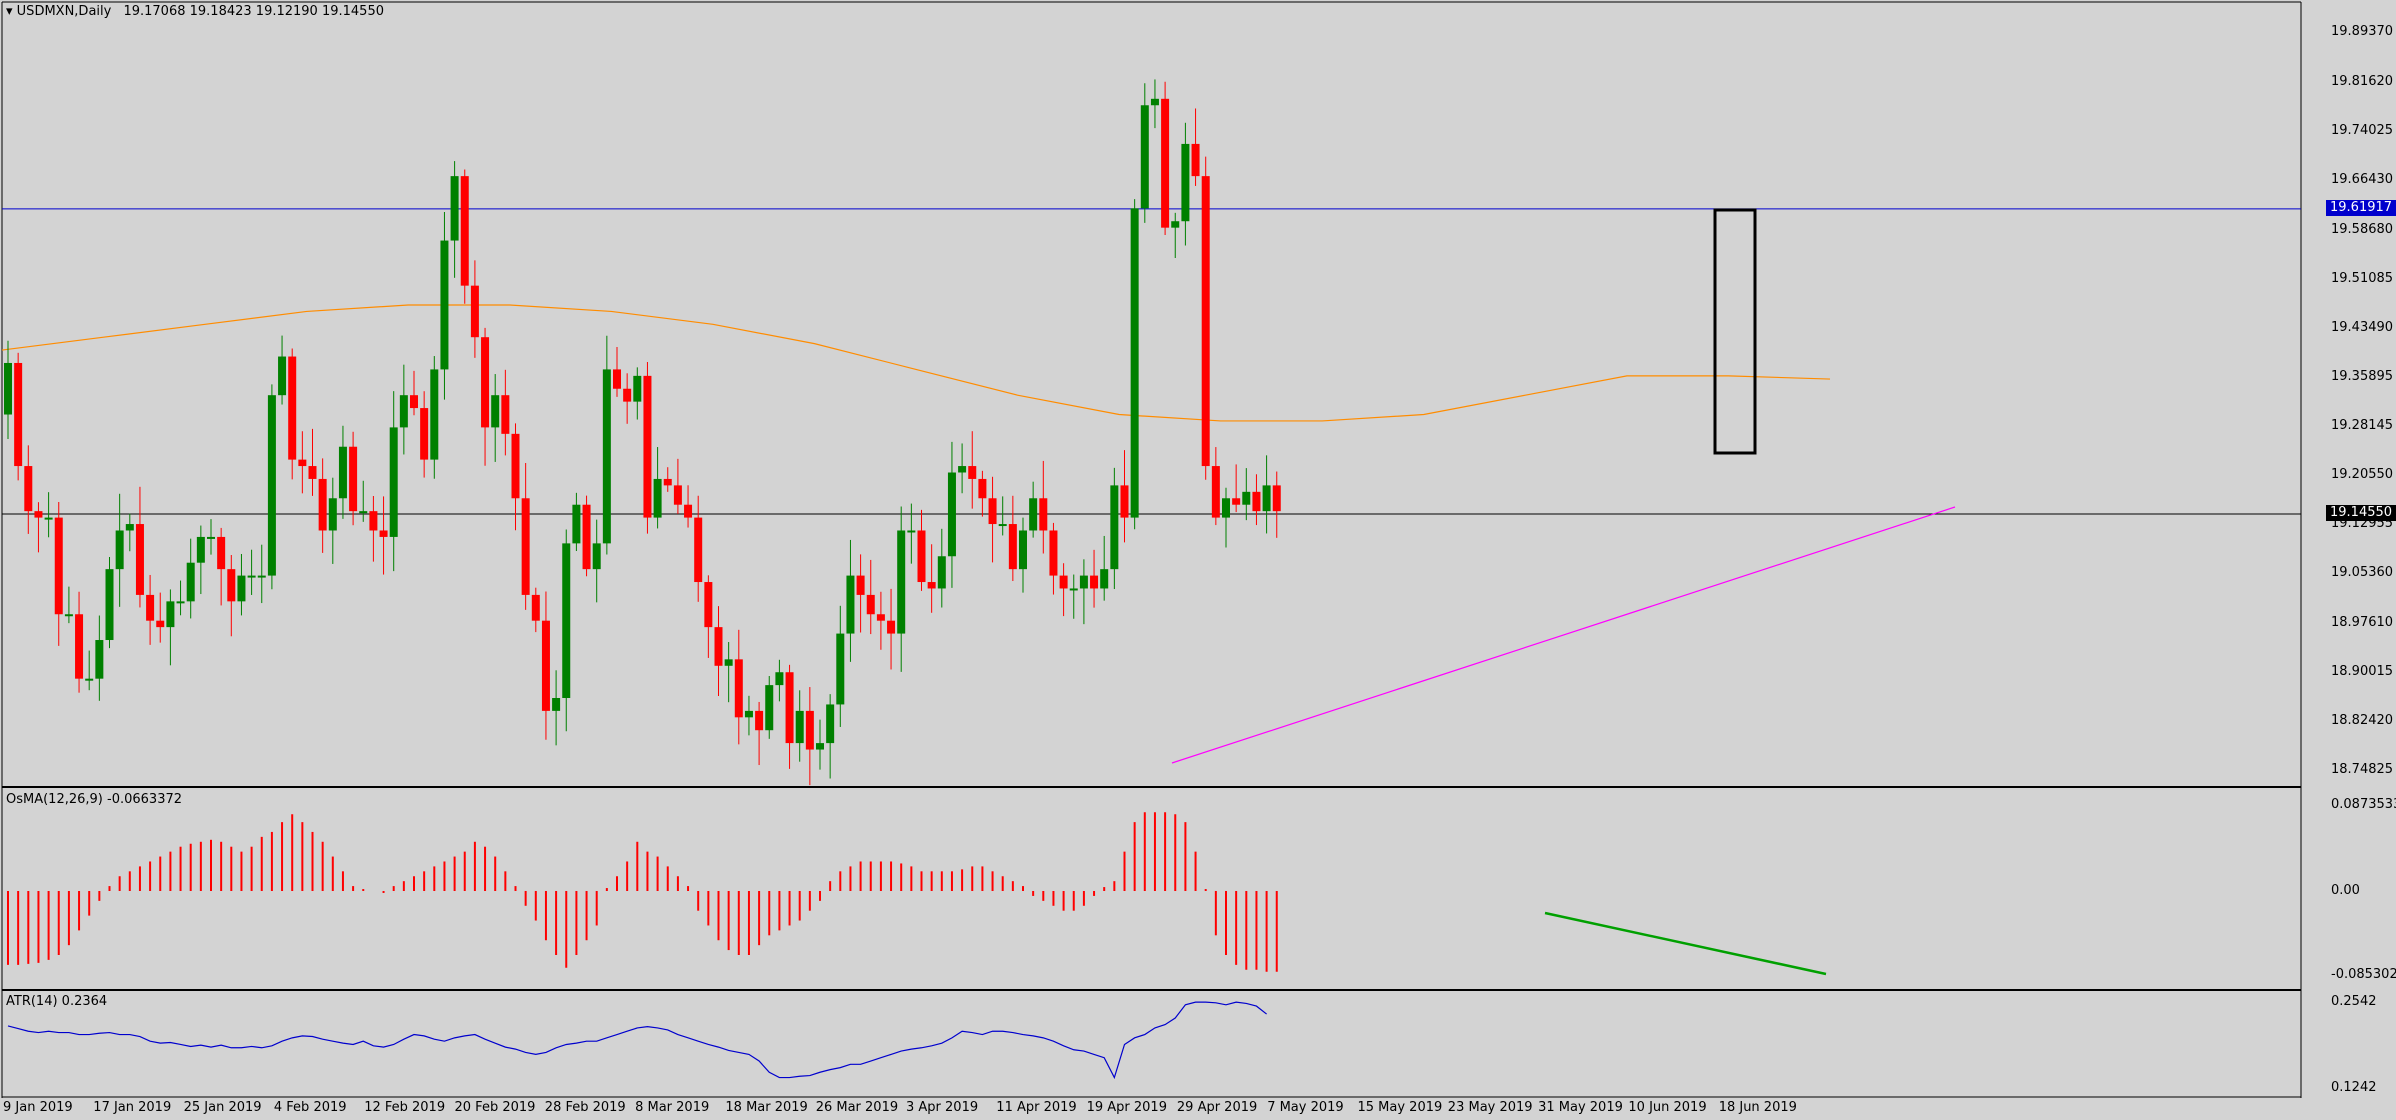 Image resolution: width=2396 pixels, height=1120 pixels. Describe the element at coordinates (2362, 31) in the screenshot. I see `price-axis-tick: 19.89370` at that location.